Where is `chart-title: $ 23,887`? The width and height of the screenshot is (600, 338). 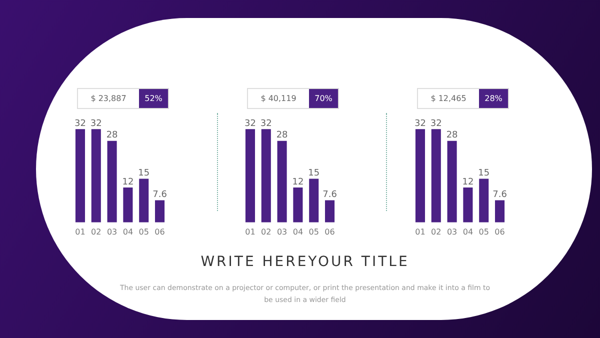
chart-title: $ 23,887 is located at coordinates (109, 99).